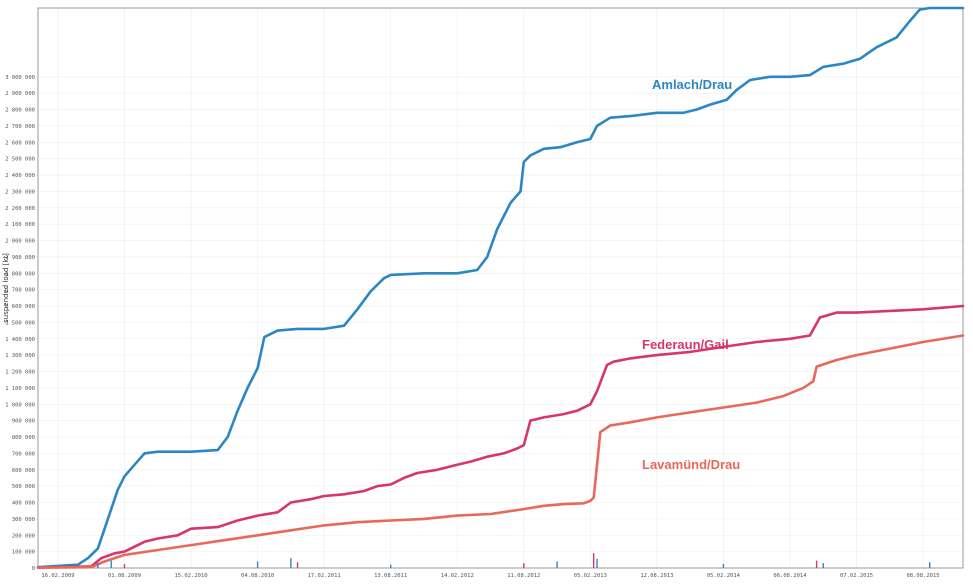 The height and width of the screenshot is (584, 973). Describe the element at coordinates (23, 471) in the screenshot. I see `y-tick-label: 600 000` at that location.